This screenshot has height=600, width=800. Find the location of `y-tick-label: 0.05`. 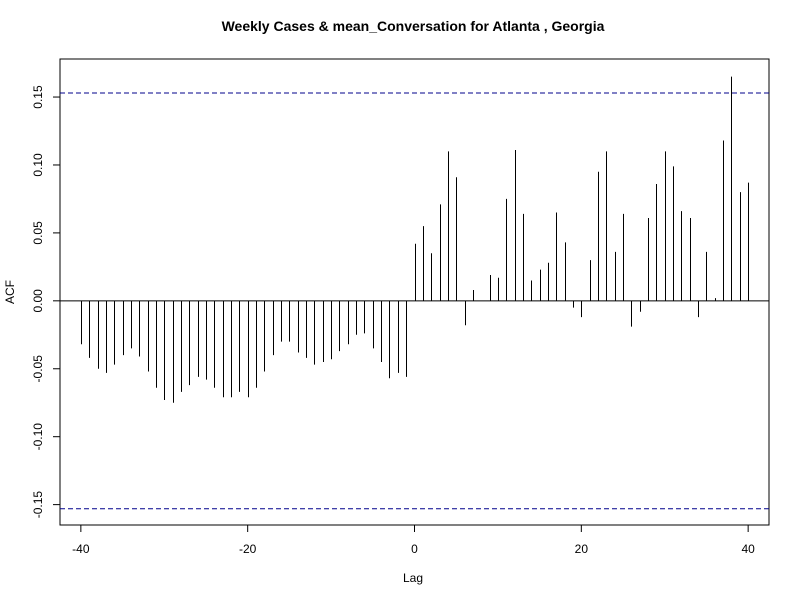

y-tick-label: 0.05 is located at coordinates (38, 233).